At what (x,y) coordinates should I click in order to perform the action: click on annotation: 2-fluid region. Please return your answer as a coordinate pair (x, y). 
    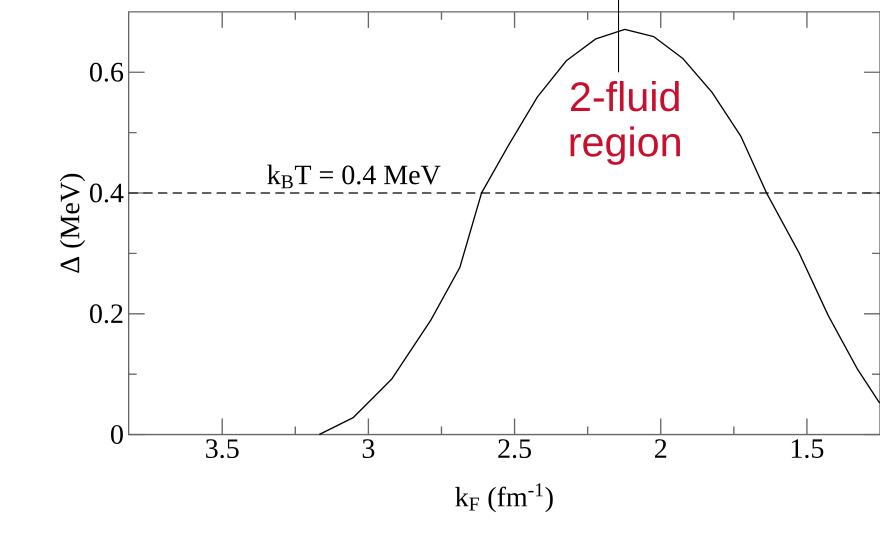
    Looking at the image, I should click on (625, 123).